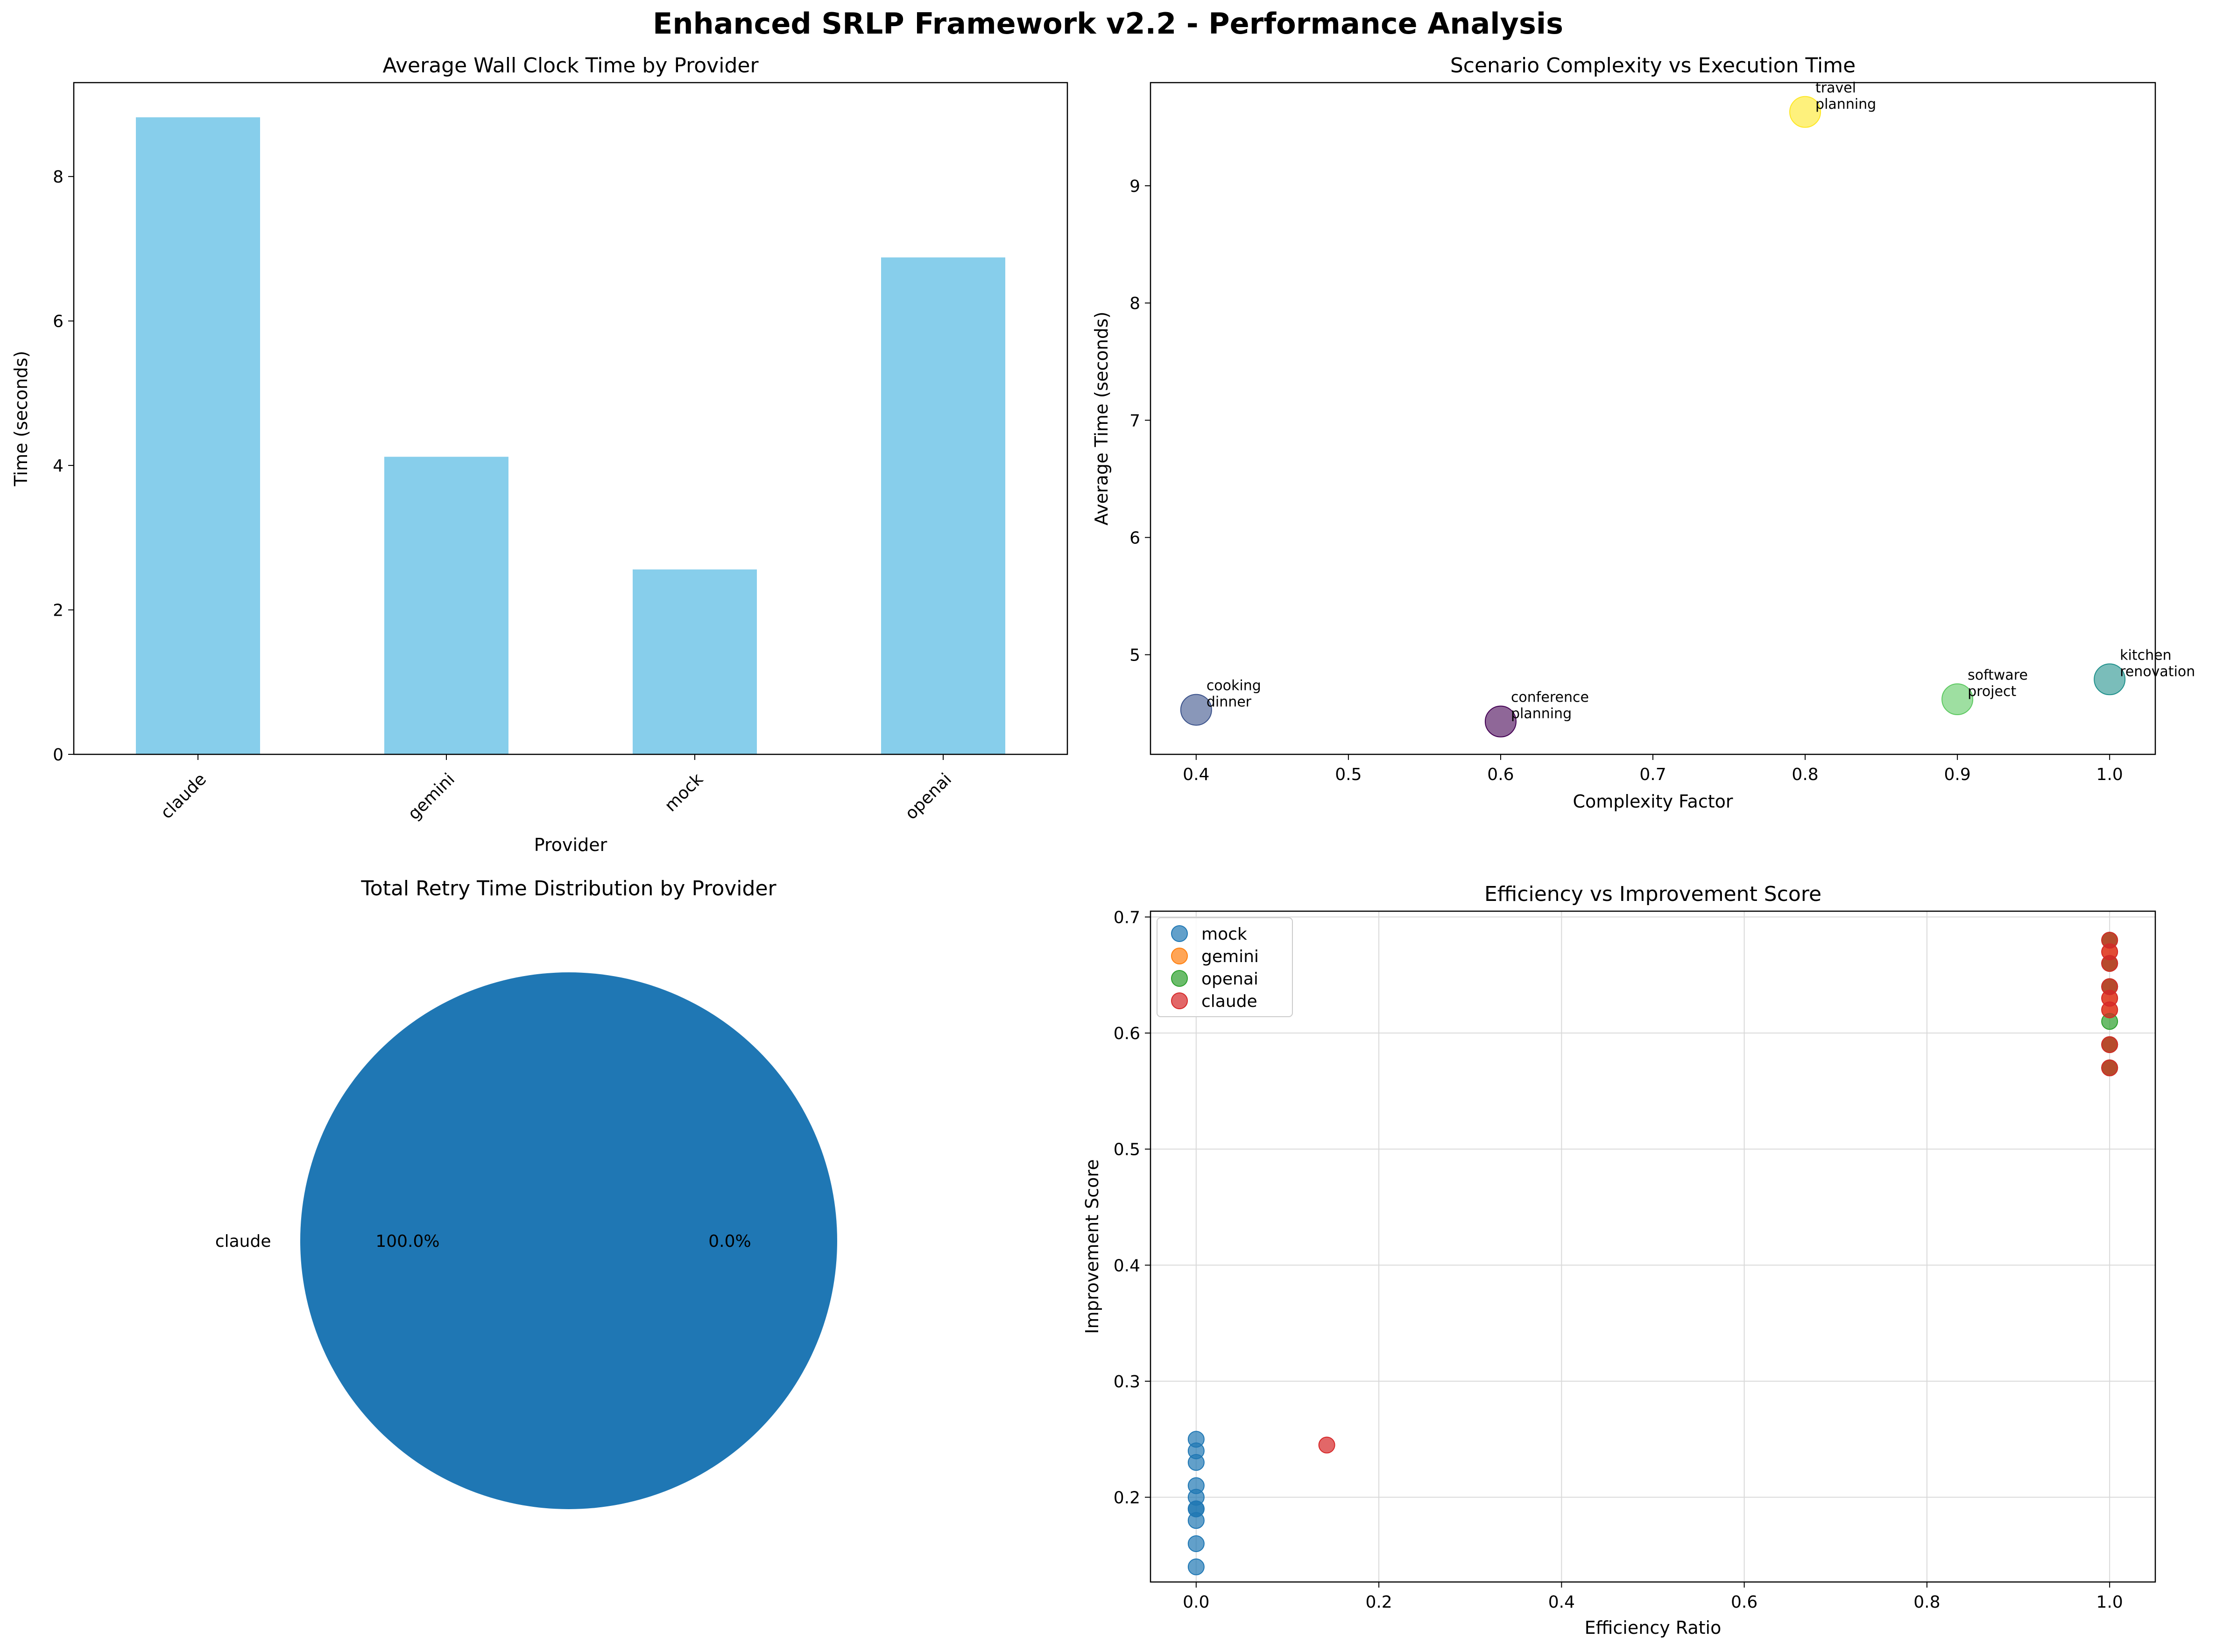  What do you see at coordinates (1229, 979) in the screenshot?
I see `legend-label: openai` at bounding box center [1229, 979].